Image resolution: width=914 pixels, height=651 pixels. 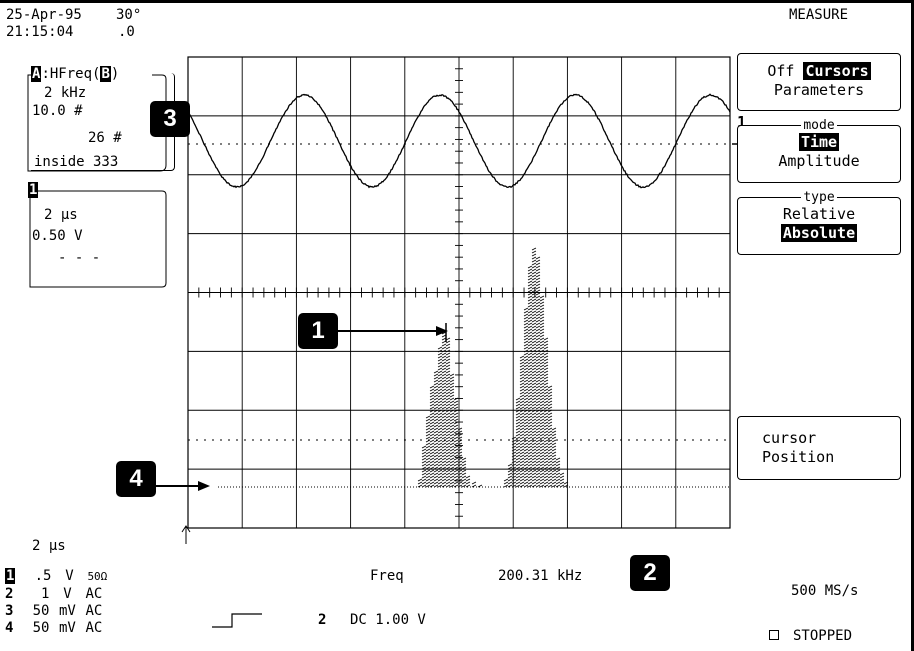 What do you see at coordinates (322, 620) in the screenshot?
I see `trigger-source: 2` at bounding box center [322, 620].